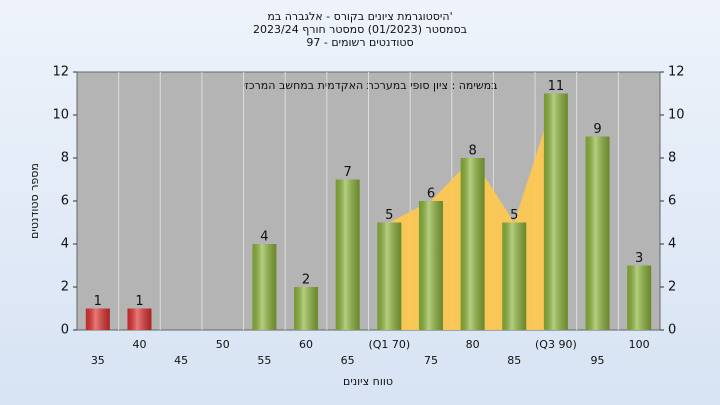  I want to click on x-tick-label: 55, so click(264, 360).